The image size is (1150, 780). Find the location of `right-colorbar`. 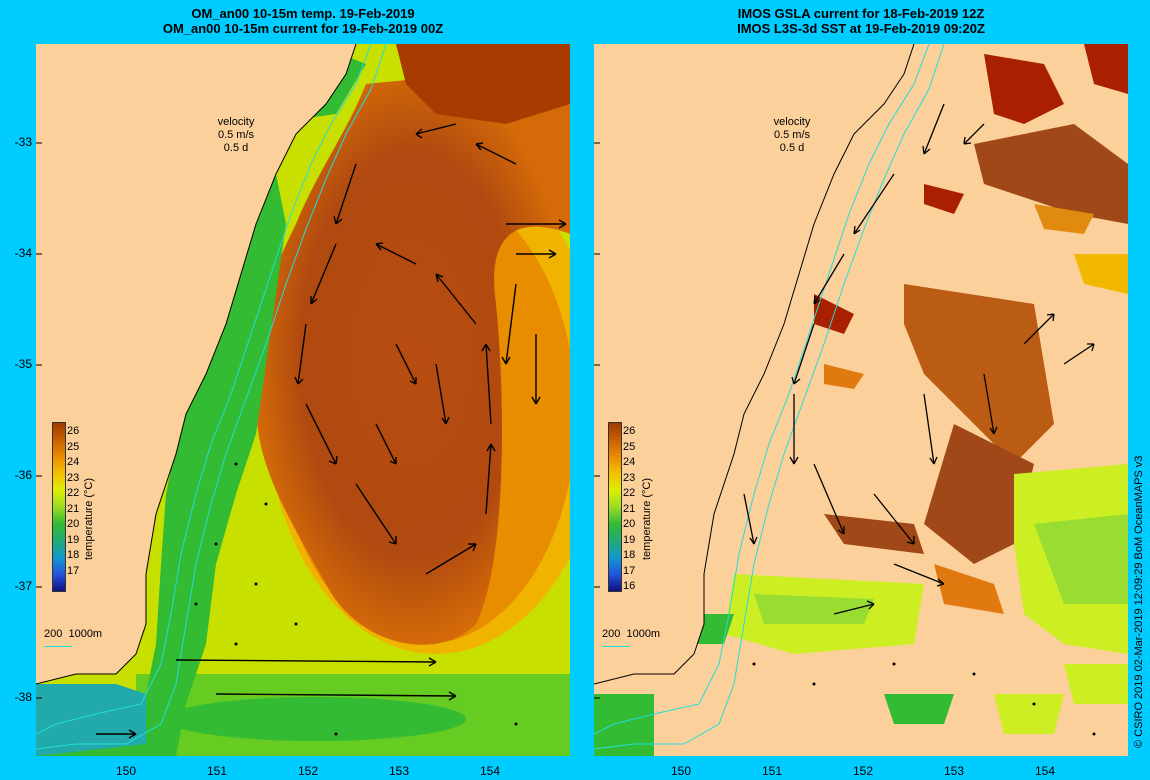

right-colorbar is located at coordinates (615, 507).